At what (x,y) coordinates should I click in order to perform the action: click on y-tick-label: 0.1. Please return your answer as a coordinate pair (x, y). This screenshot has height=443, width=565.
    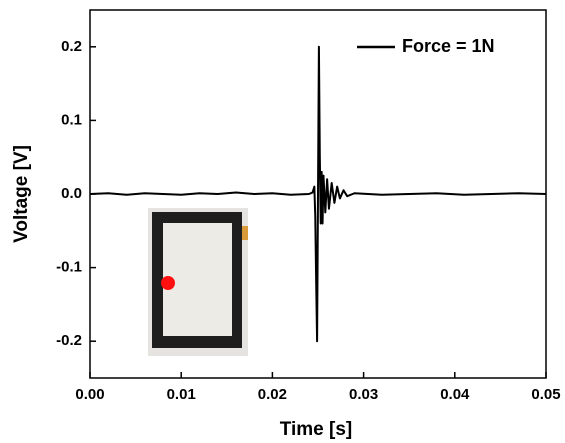
    Looking at the image, I should click on (71, 119).